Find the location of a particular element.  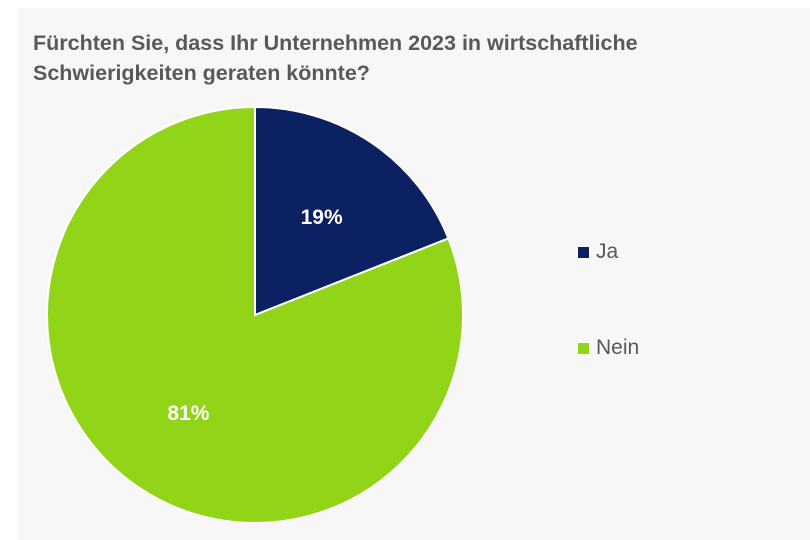

legend-swatch-nein is located at coordinates (583, 348).